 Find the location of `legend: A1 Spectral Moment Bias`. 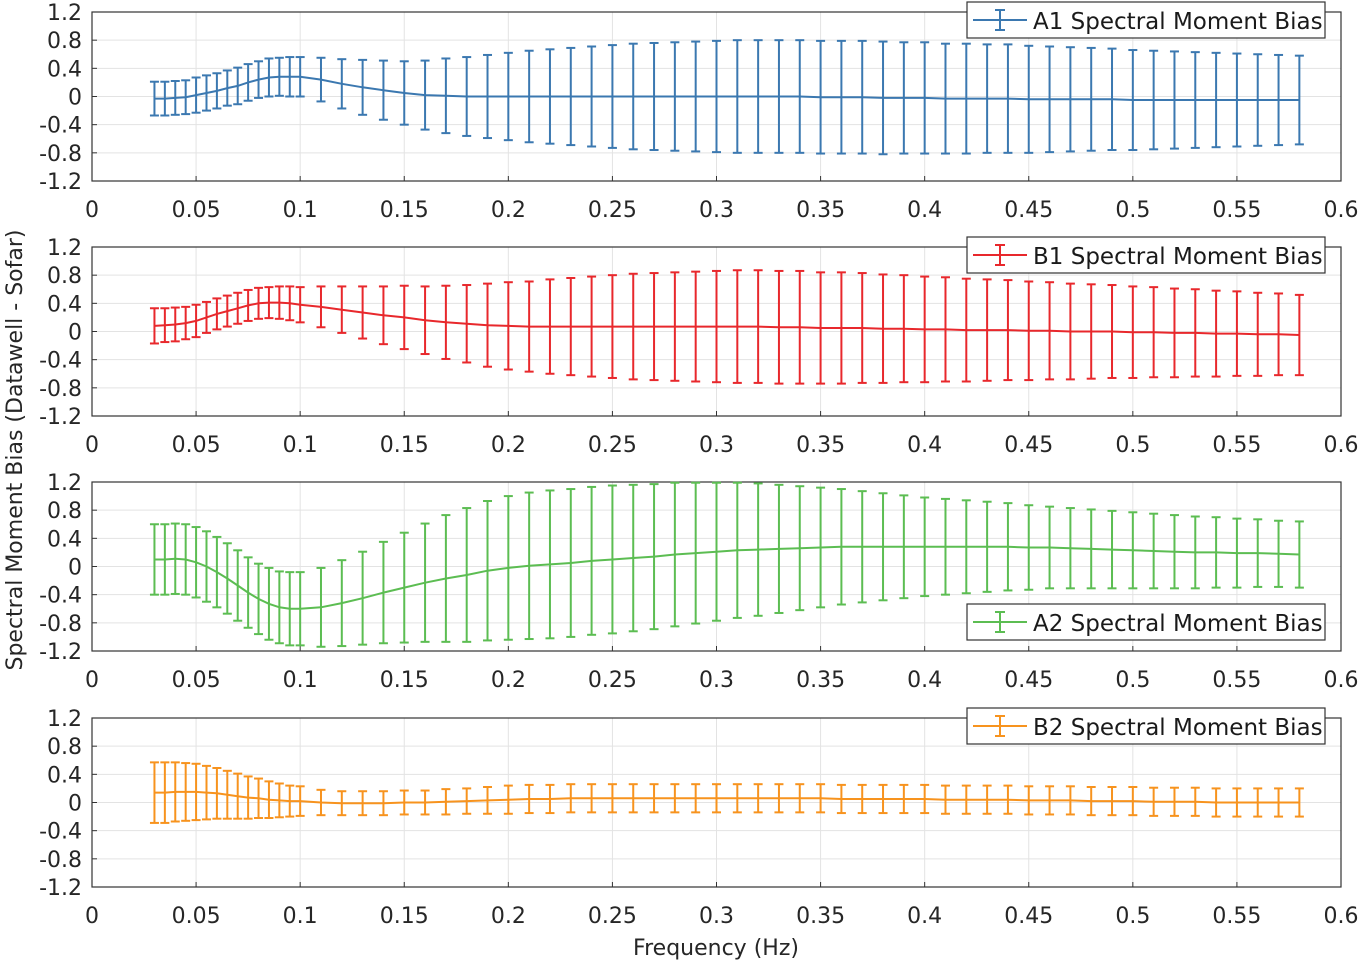

legend: A1 Spectral Moment Bias is located at coordinates (1146, 20).